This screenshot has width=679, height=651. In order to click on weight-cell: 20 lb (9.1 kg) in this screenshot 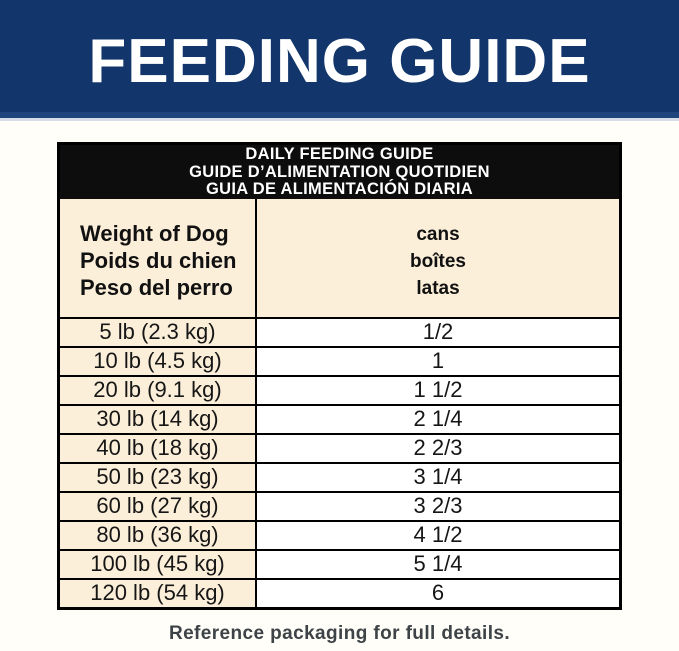, I will do `click(158, 390)`.